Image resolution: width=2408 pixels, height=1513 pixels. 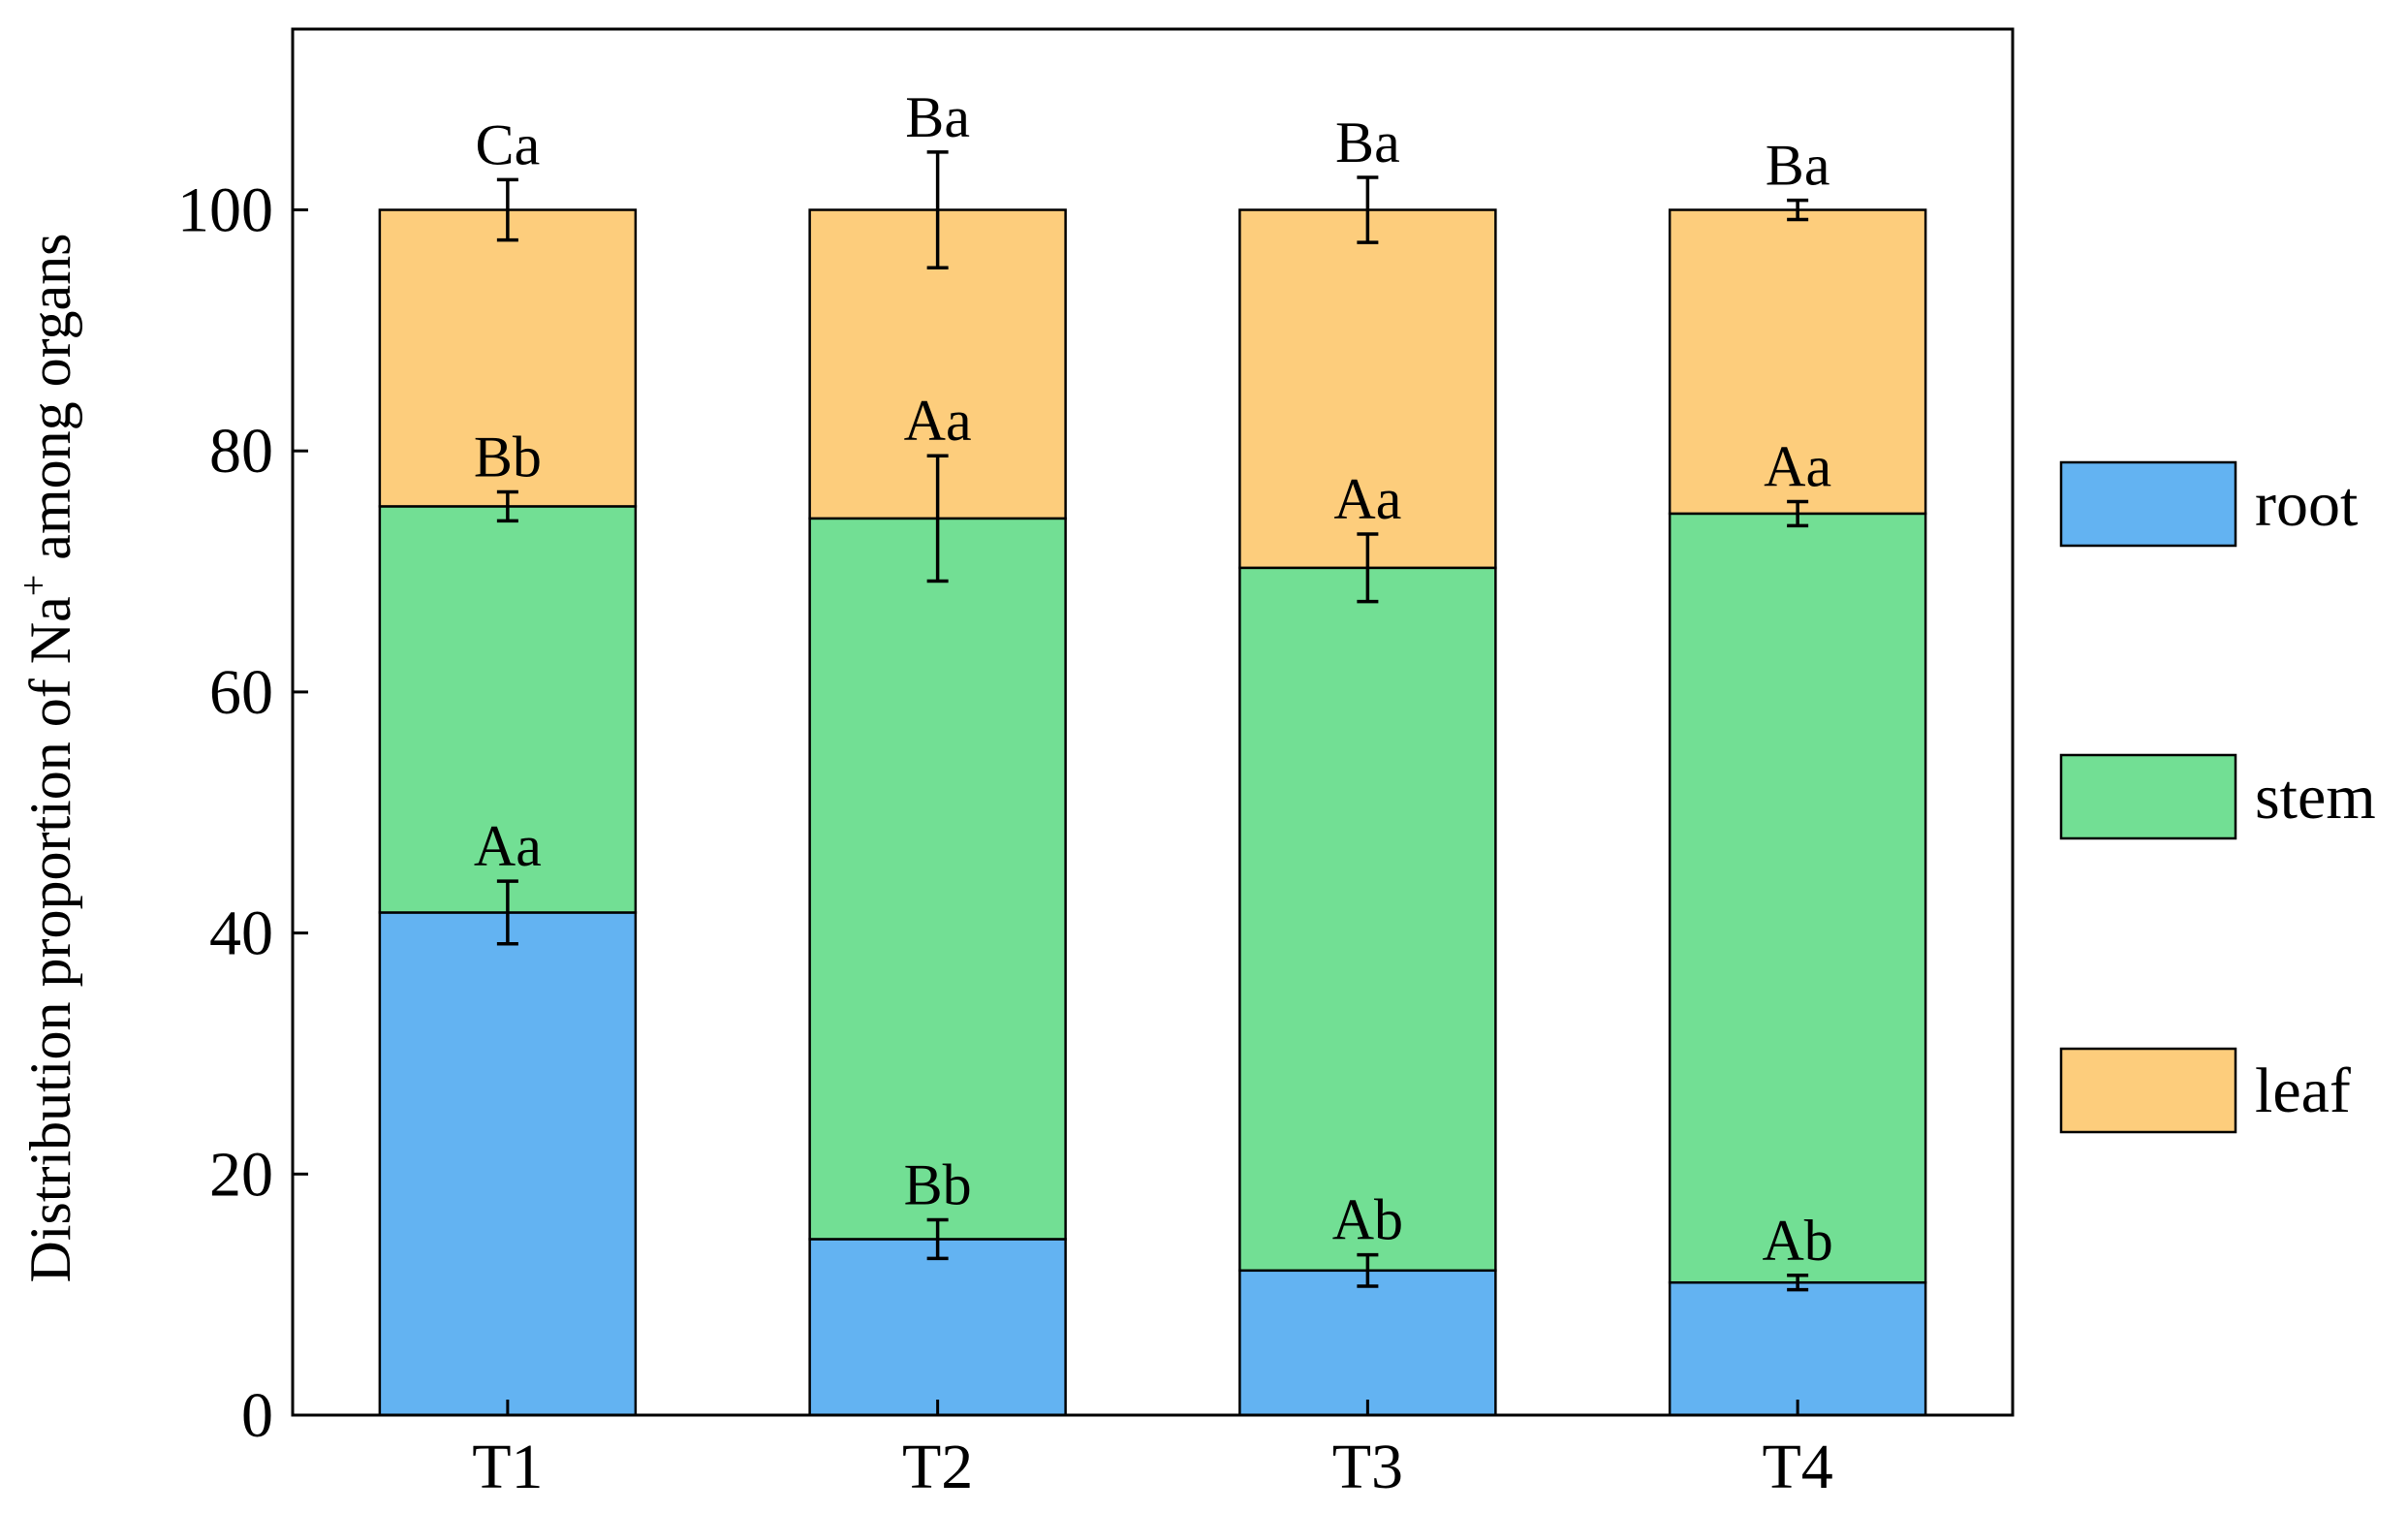 What do you see at coordinates (508, 846) in the screenshot?
I see `data-label-root-T1: Aa` at bounding box center [508, 846].